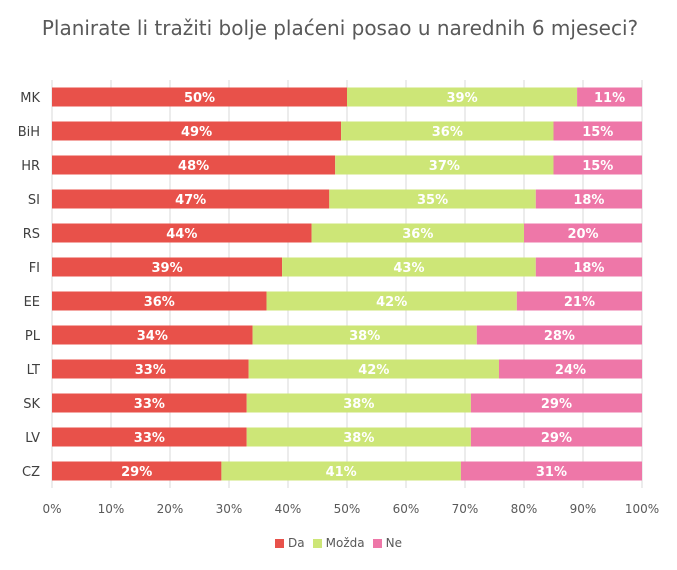 This screenshot has height=570, width=677. What do you see at coordinates (32, 302) in the screenshot?
I see `y-category-label: EE` at bounding box center [32, 302].